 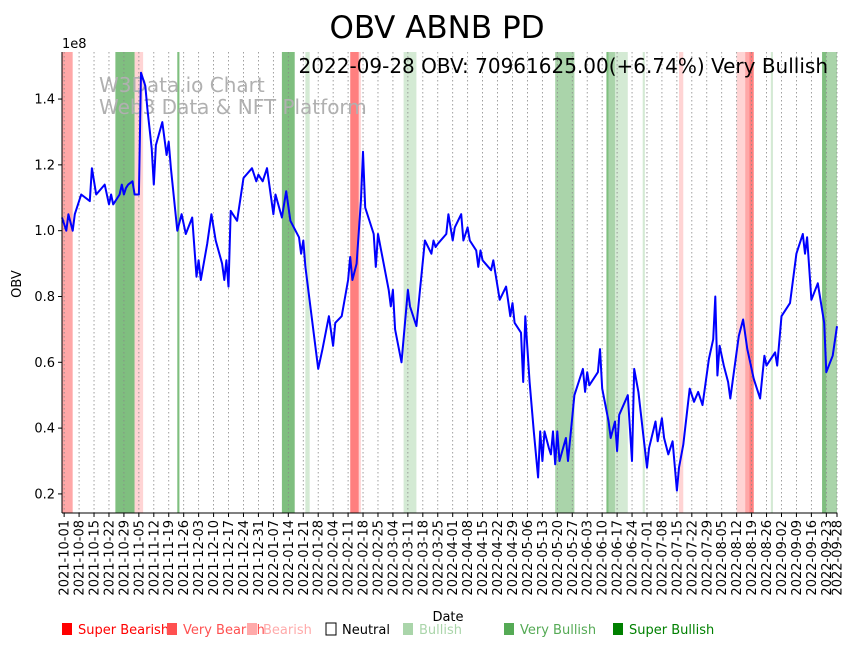 What do you see at coordinates (154, 558) in the screenshot?
I see `x-tick-label: 2021-11-12` at bounding box center [154, 558].